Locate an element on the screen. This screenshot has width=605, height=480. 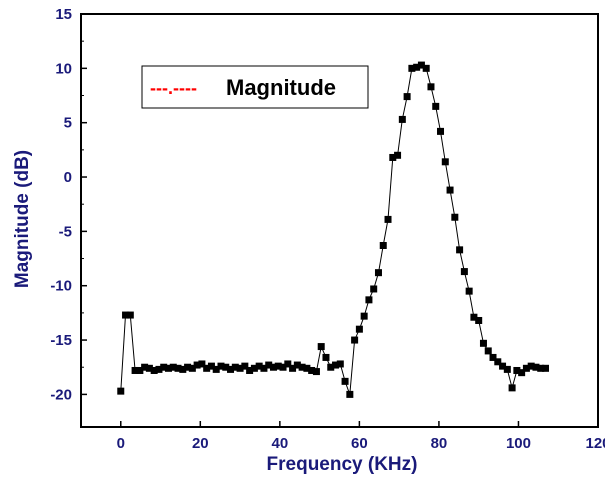
legend: ---.---- Magnitude is located at coordinates (255, 87).